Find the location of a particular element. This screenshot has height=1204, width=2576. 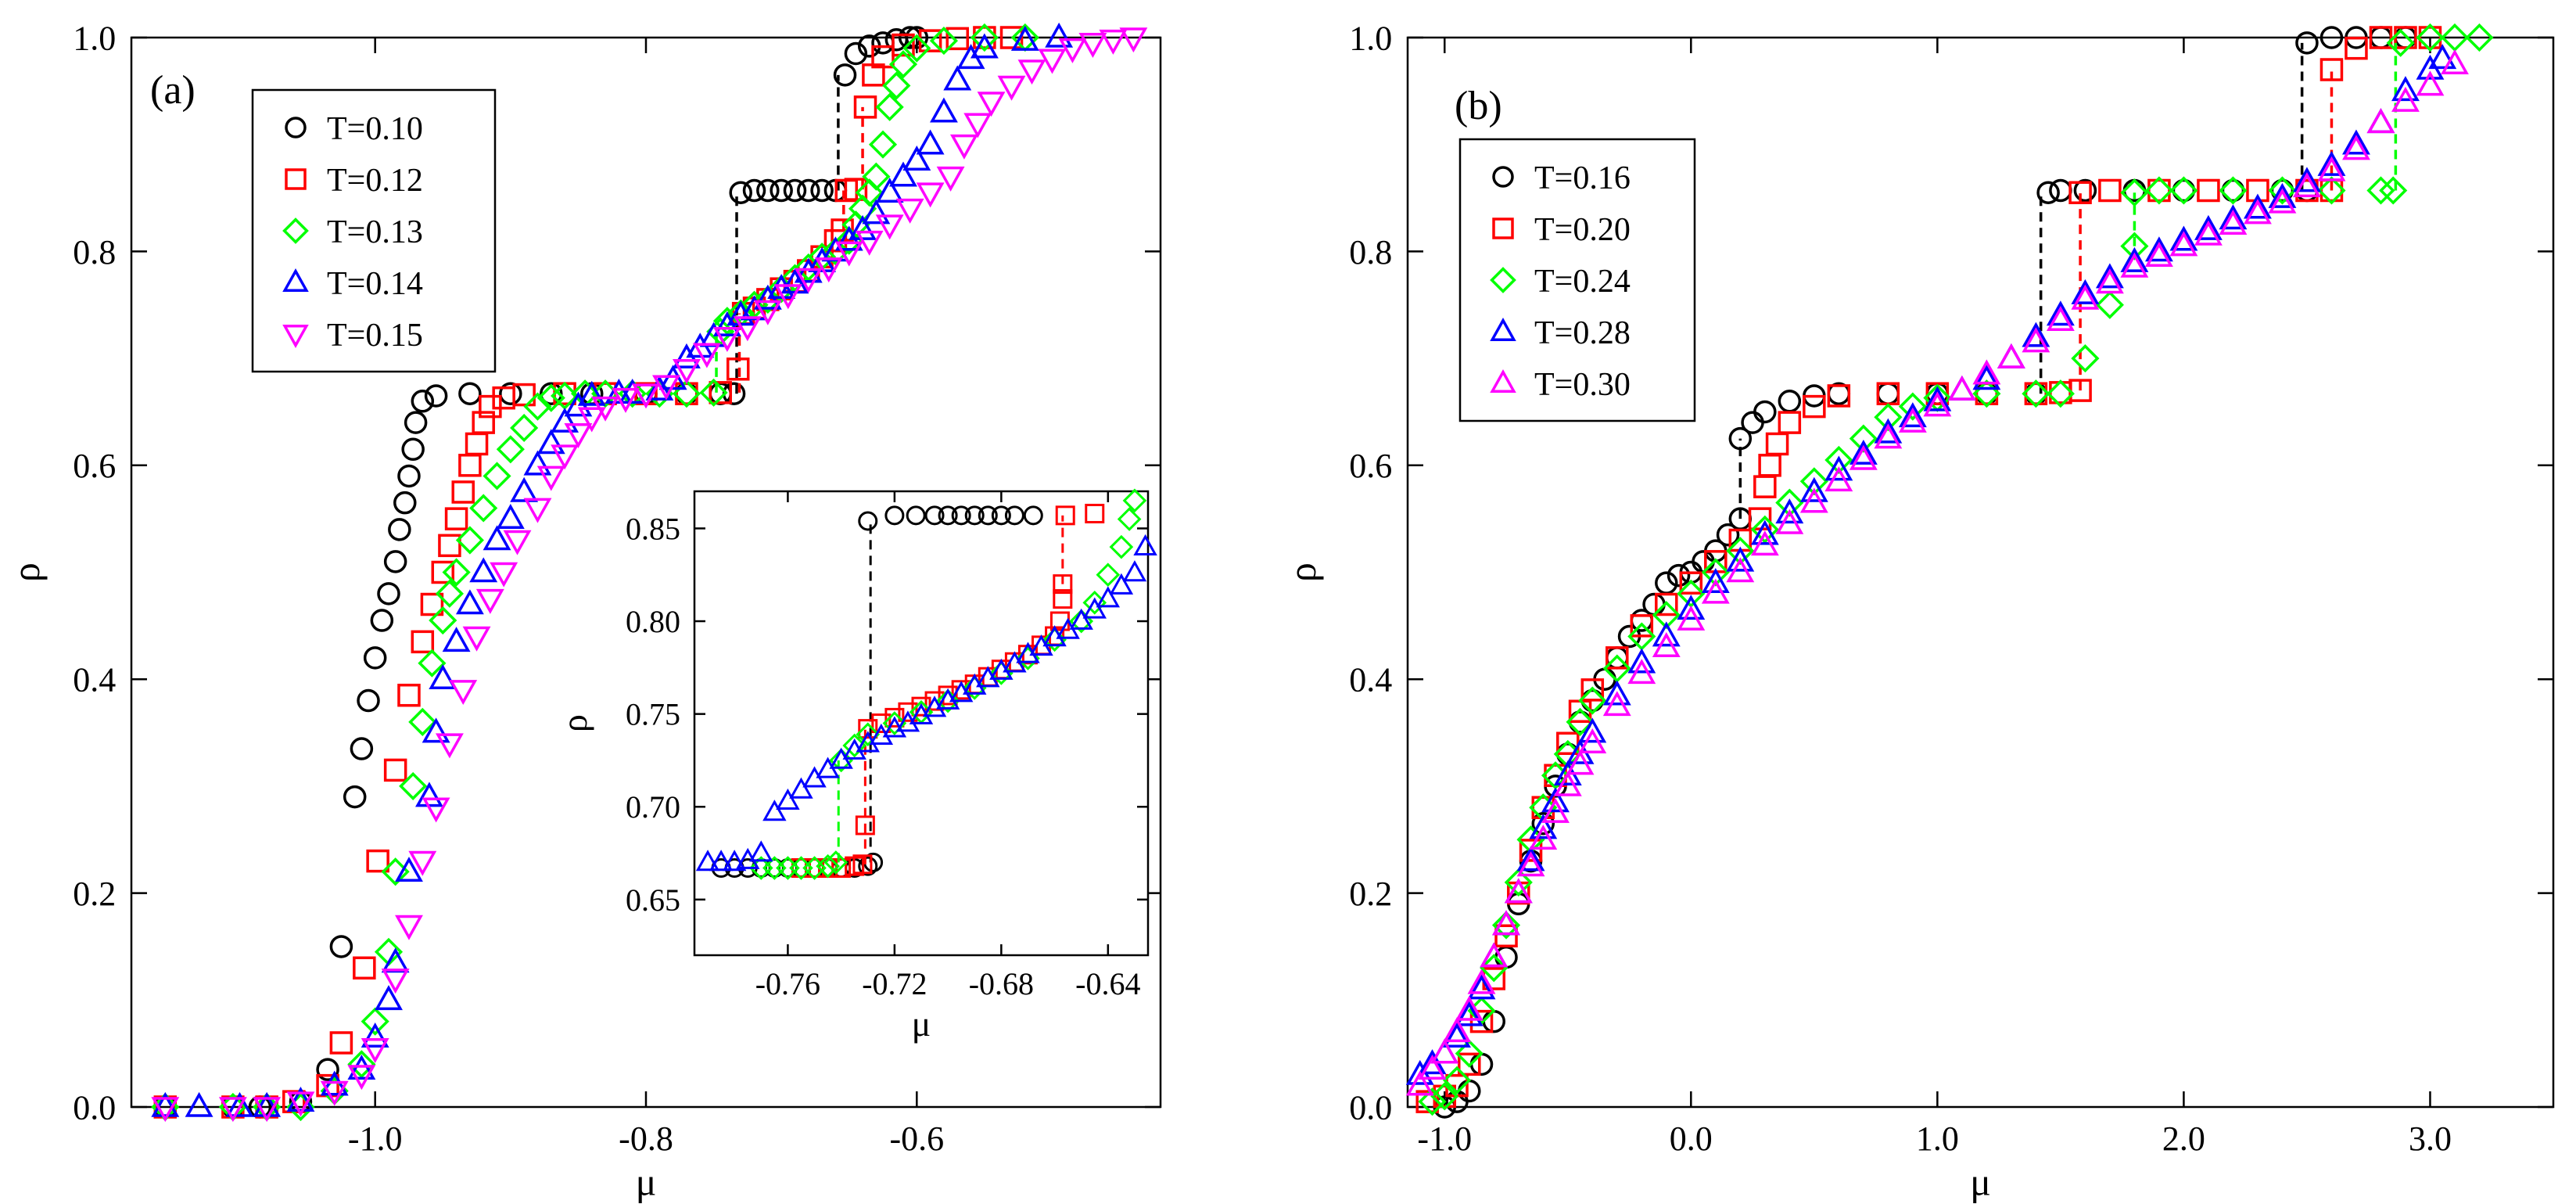

x-tick-label: 2.0 is located at coordinates (2183, 1139).